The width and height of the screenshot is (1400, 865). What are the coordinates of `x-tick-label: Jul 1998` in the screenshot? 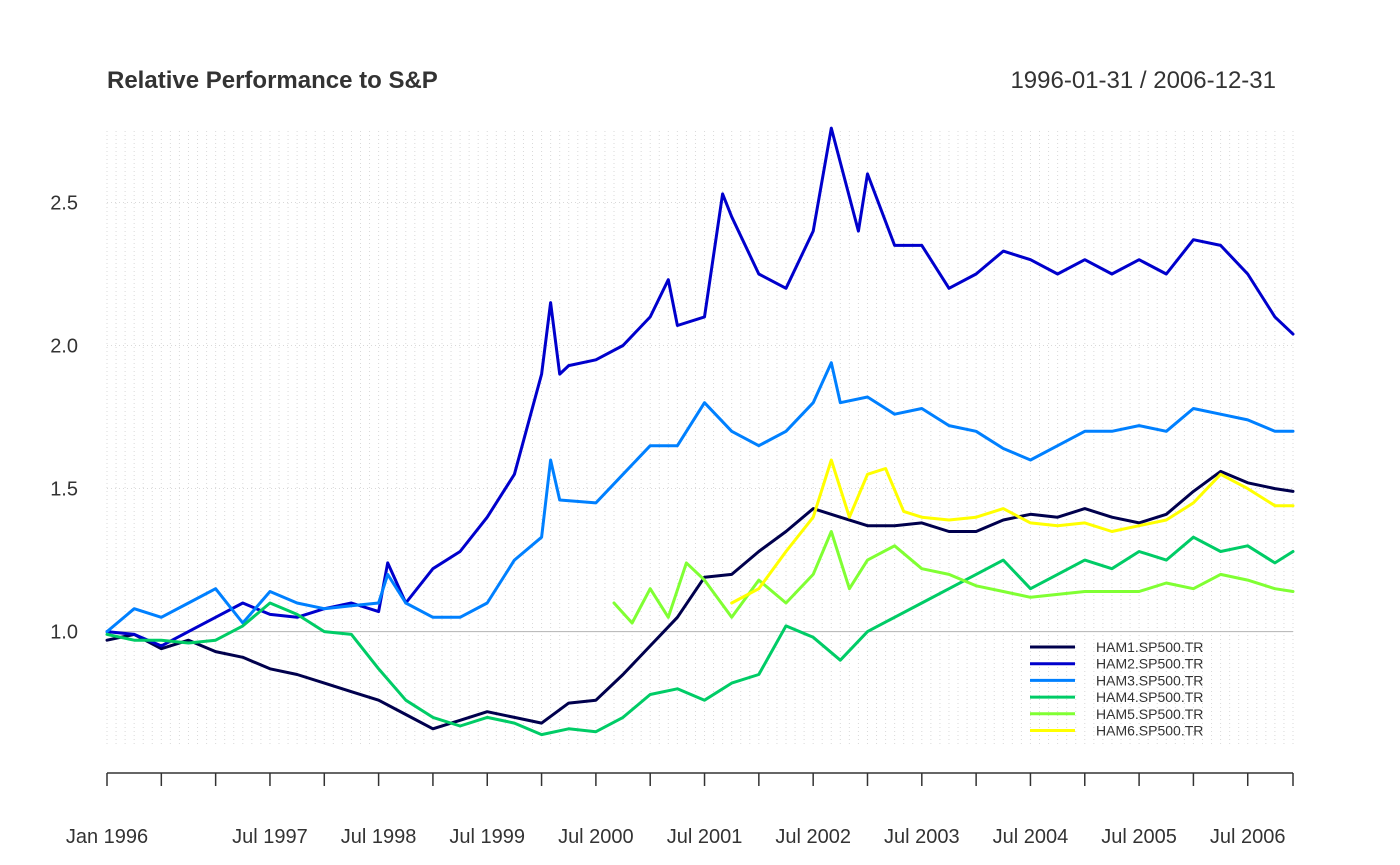 It's located at (379, 837).